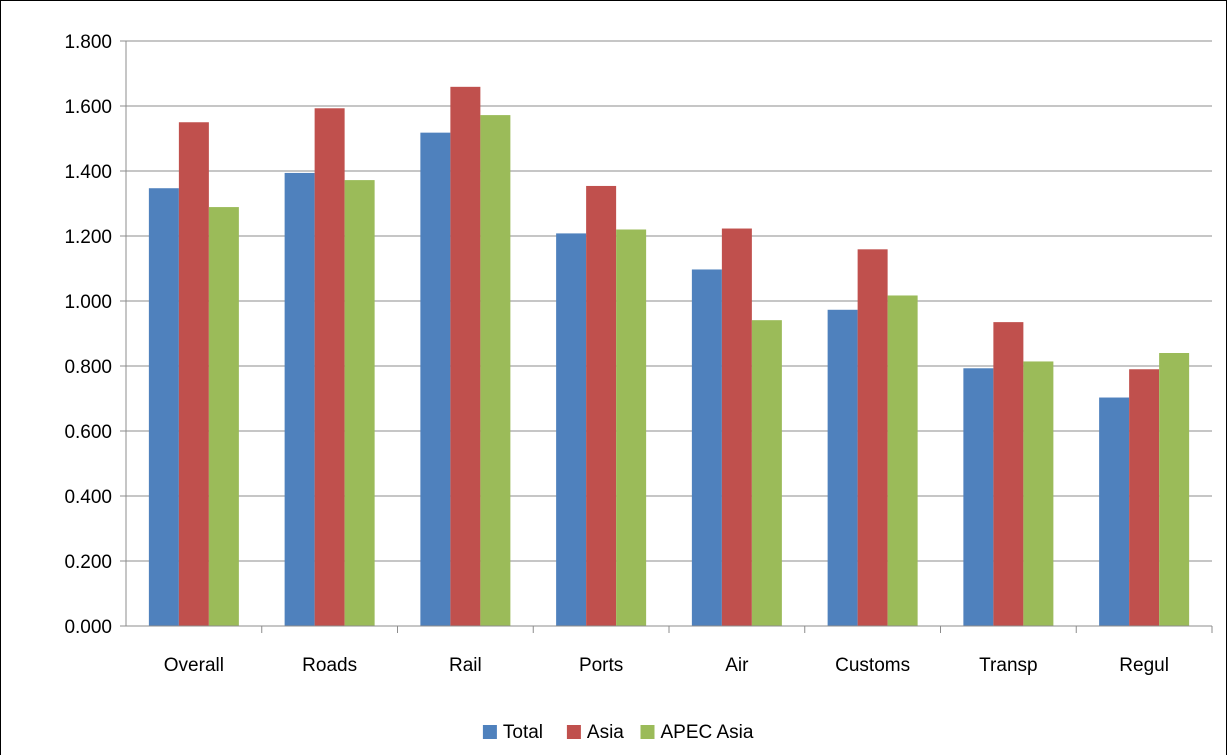 This screenshot has width=1229, height=756. Describe the element at coordinates (88, 302) in the screenshot. I see `y-tick-label: 1.000` at that location.